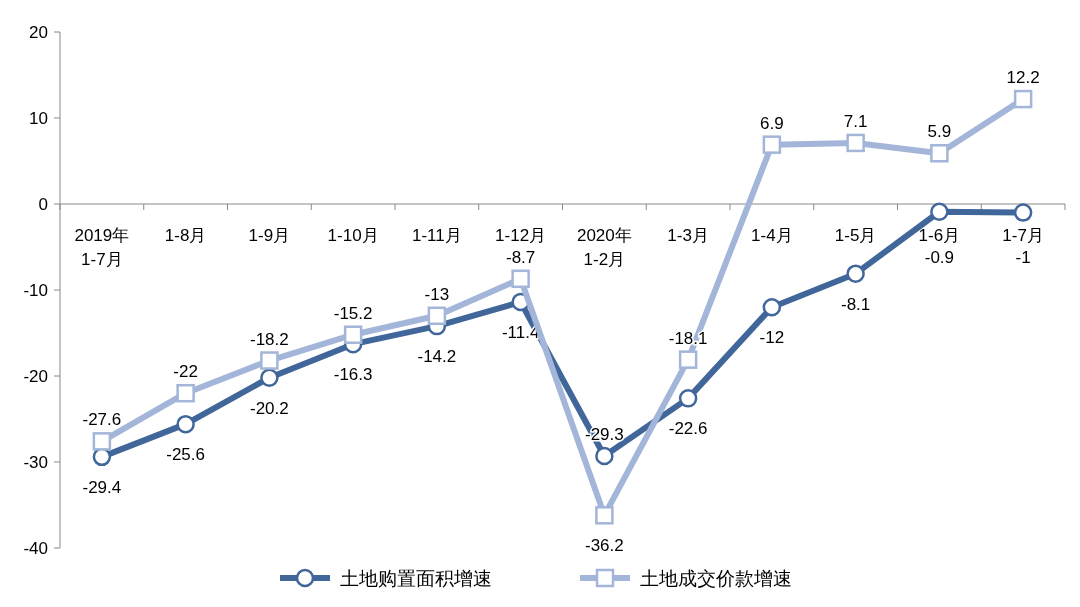 The width and height of the screenshot is (1080, 607). I want to click on y-tick-label: 0, so click(43, 204).